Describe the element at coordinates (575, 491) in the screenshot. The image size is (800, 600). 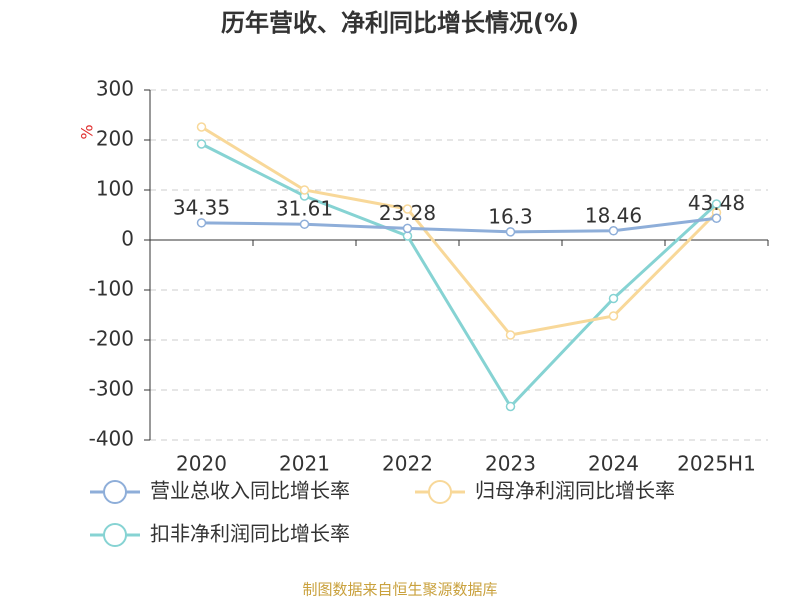
I see `legend-label: 归母净利润同比增长率` at that location.